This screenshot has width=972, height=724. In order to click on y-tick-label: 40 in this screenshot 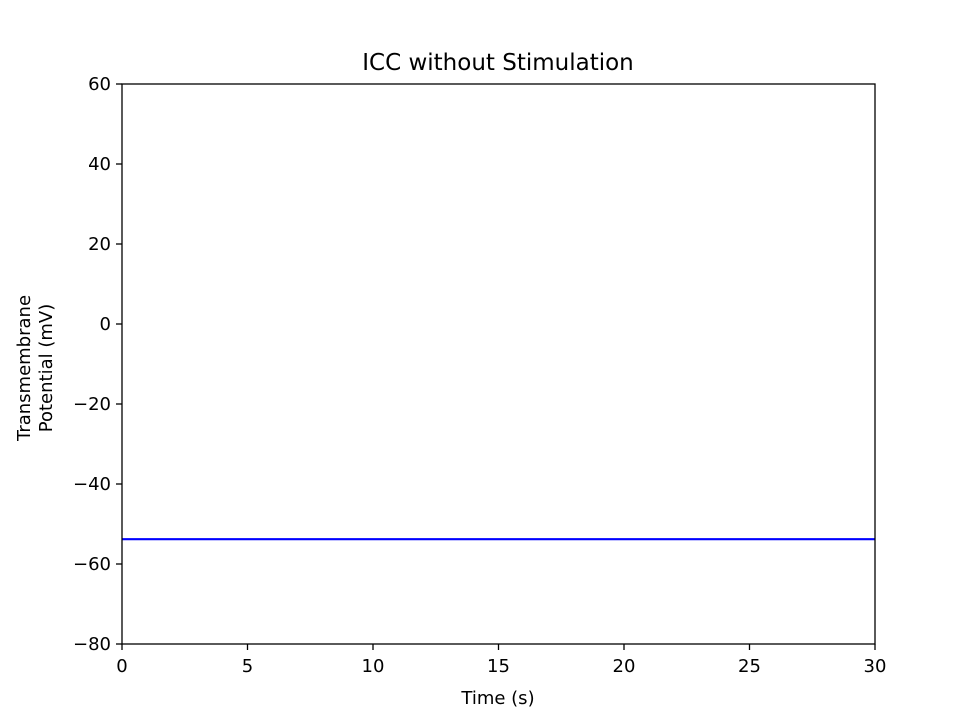, I will do `click(99, 164)`.